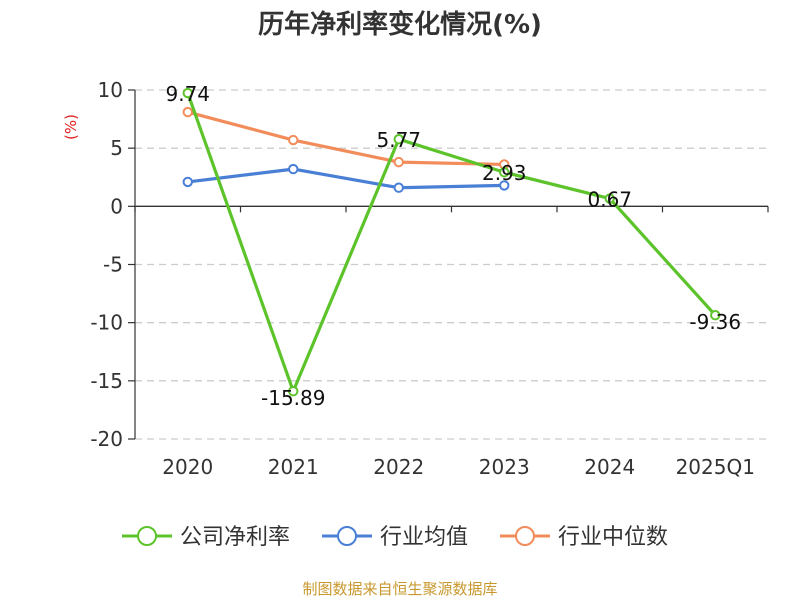 The image size is (800, 600). I want to click on x-tick-label: 2024, so click(609, 467).